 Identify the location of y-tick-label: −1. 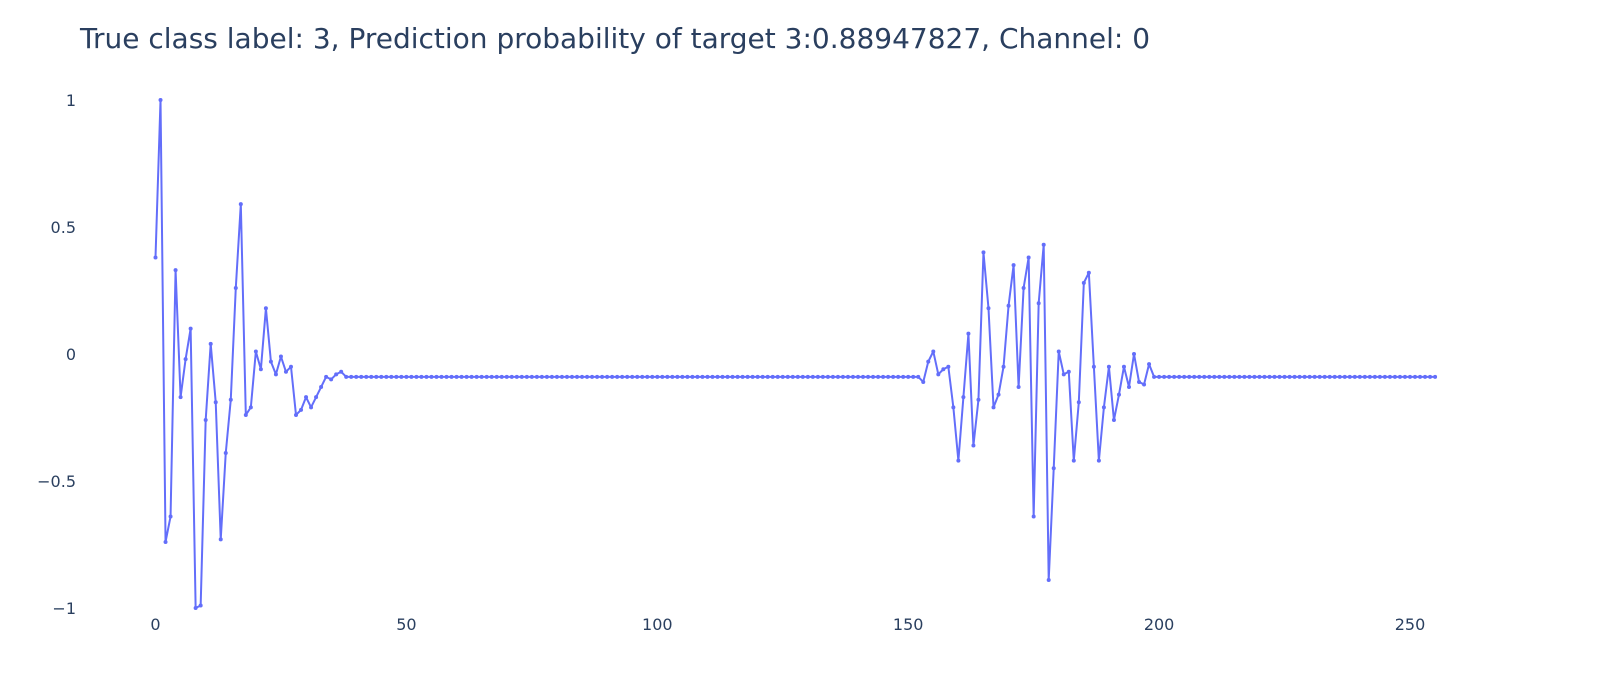
(64, 608).